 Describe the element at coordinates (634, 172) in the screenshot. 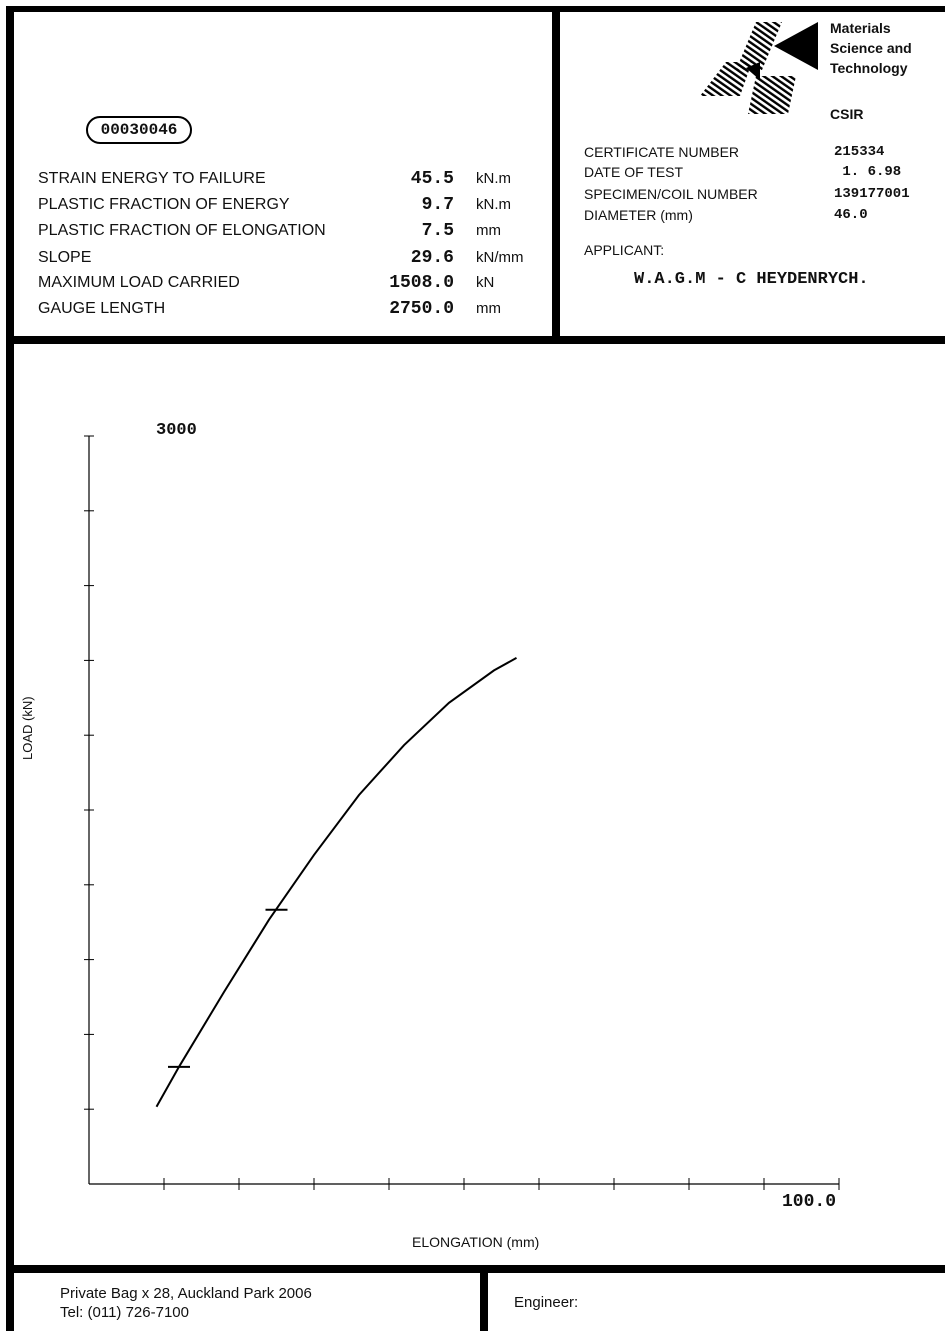

I see `certificate-label: DATE OF TEST` at that location.